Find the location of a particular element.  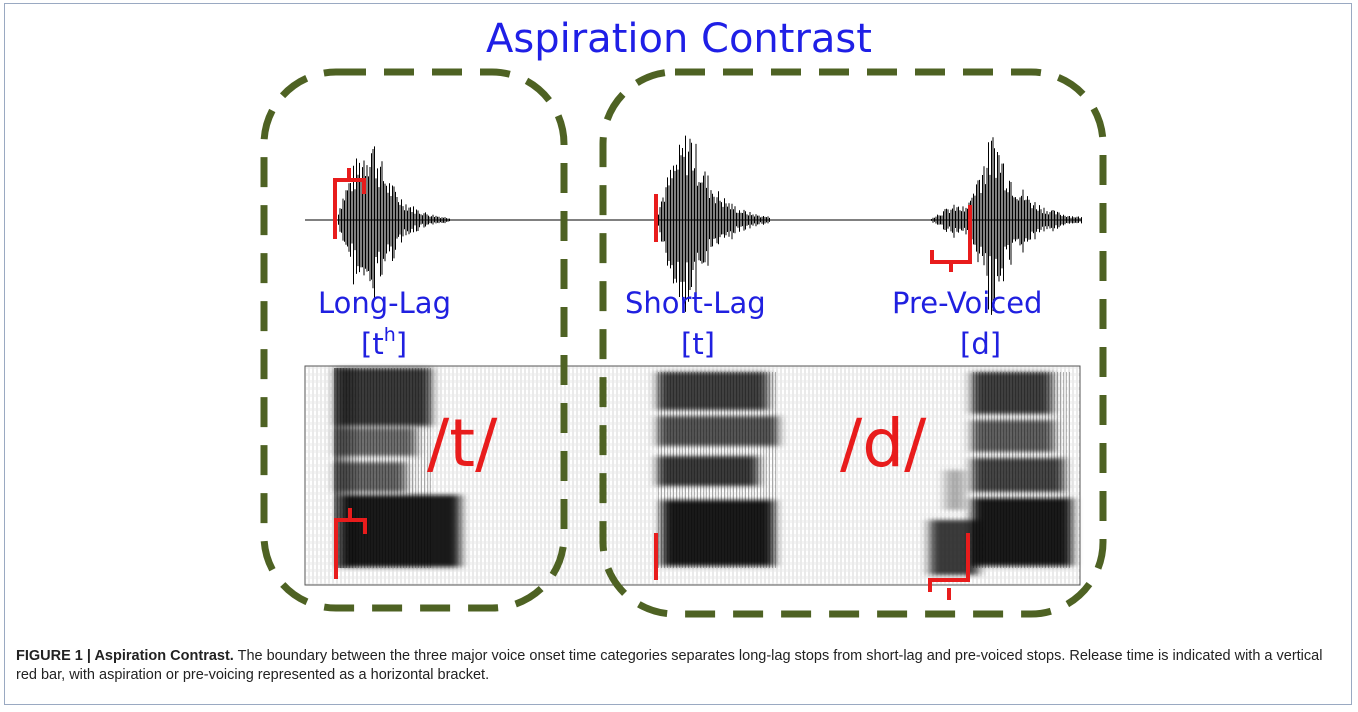

aspiration-bracket-long-lag-wave is located at coordinates (349, 181).